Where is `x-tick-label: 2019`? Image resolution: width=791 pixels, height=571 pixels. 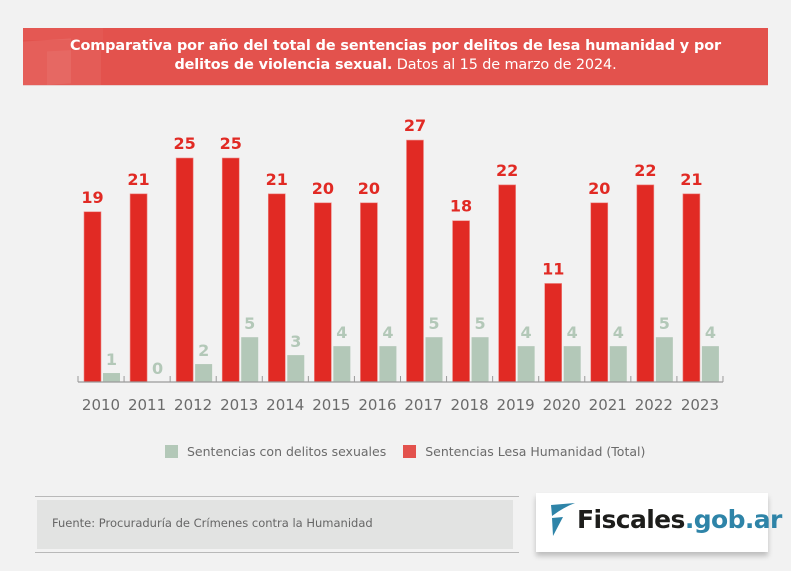 x-tick-label: 2019 is located at coordinates (516, 405).